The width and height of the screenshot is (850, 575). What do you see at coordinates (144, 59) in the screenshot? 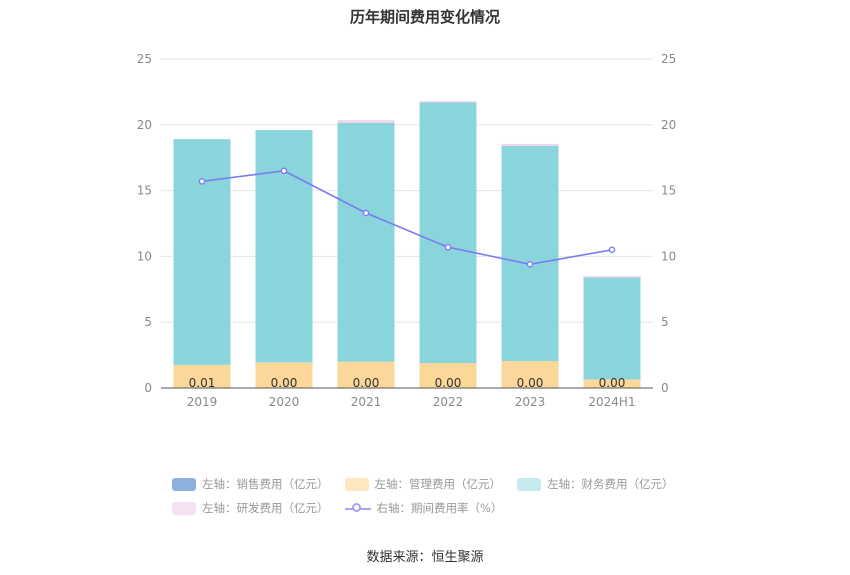
I see `left-axis-tick-label: 25` at bounding box center [144, 59].